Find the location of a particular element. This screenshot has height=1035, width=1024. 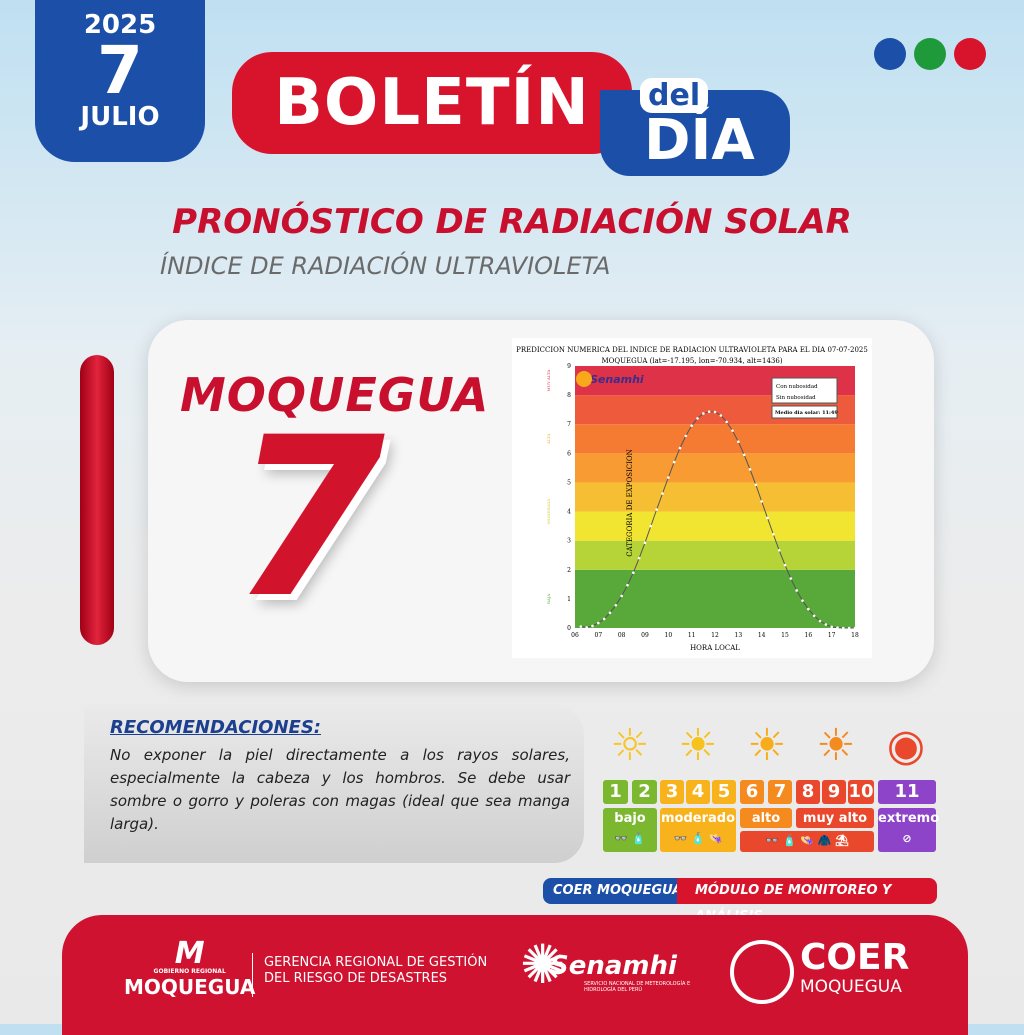

y-tick: 6 is located at coordinates (569, 453).